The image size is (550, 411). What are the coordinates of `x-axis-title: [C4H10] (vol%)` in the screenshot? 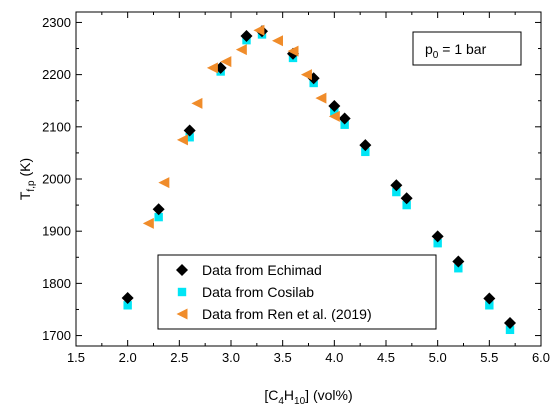 It's located at (308, 397).